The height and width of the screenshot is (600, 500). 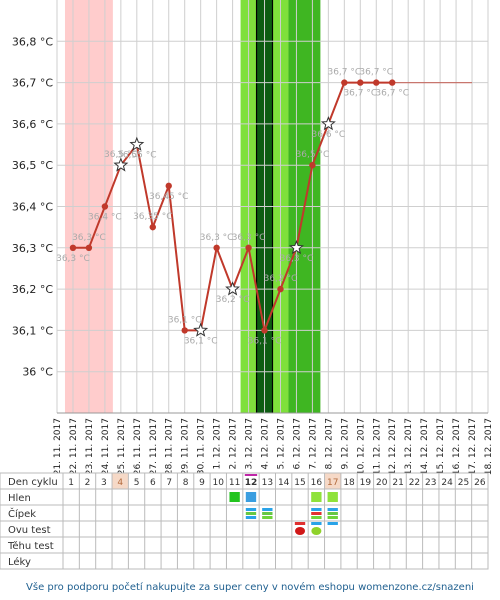 I want to click on y-tick-label: 36,3 °C, so click(x=32, y=248).